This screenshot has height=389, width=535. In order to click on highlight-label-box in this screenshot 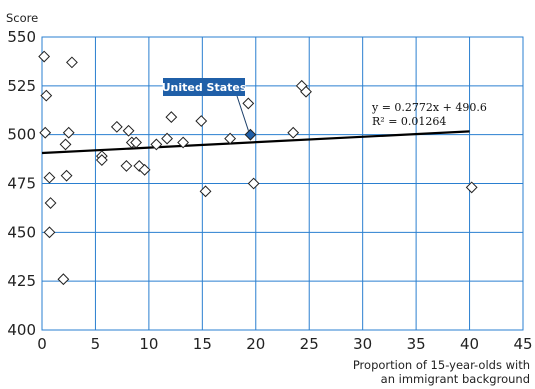, I will do `click(204, 87)`.